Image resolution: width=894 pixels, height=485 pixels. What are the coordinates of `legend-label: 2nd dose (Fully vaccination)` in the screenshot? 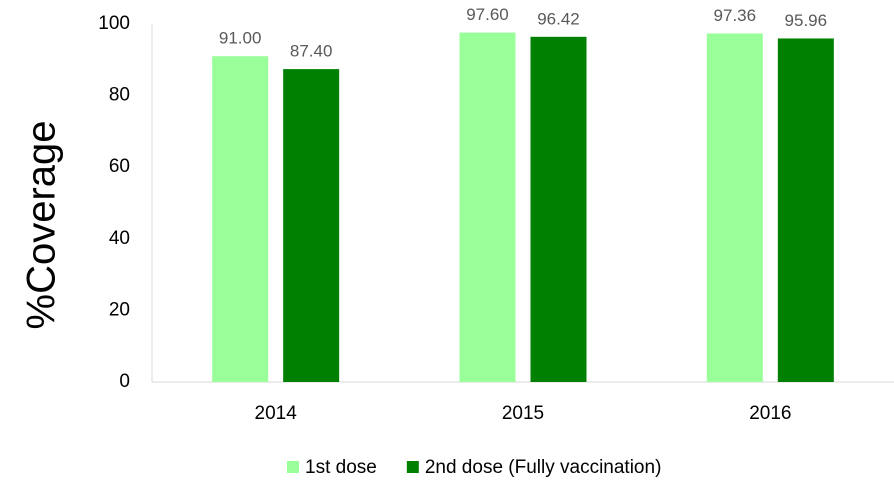 It's located at (543, 467).